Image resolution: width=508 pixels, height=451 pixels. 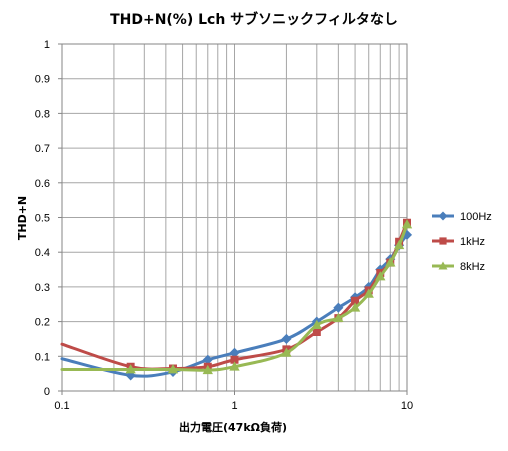 What do you see at coordinates (443, 216) in the screenshot?
I see `legend-marker-100hz` at bounding box center [443, 216].